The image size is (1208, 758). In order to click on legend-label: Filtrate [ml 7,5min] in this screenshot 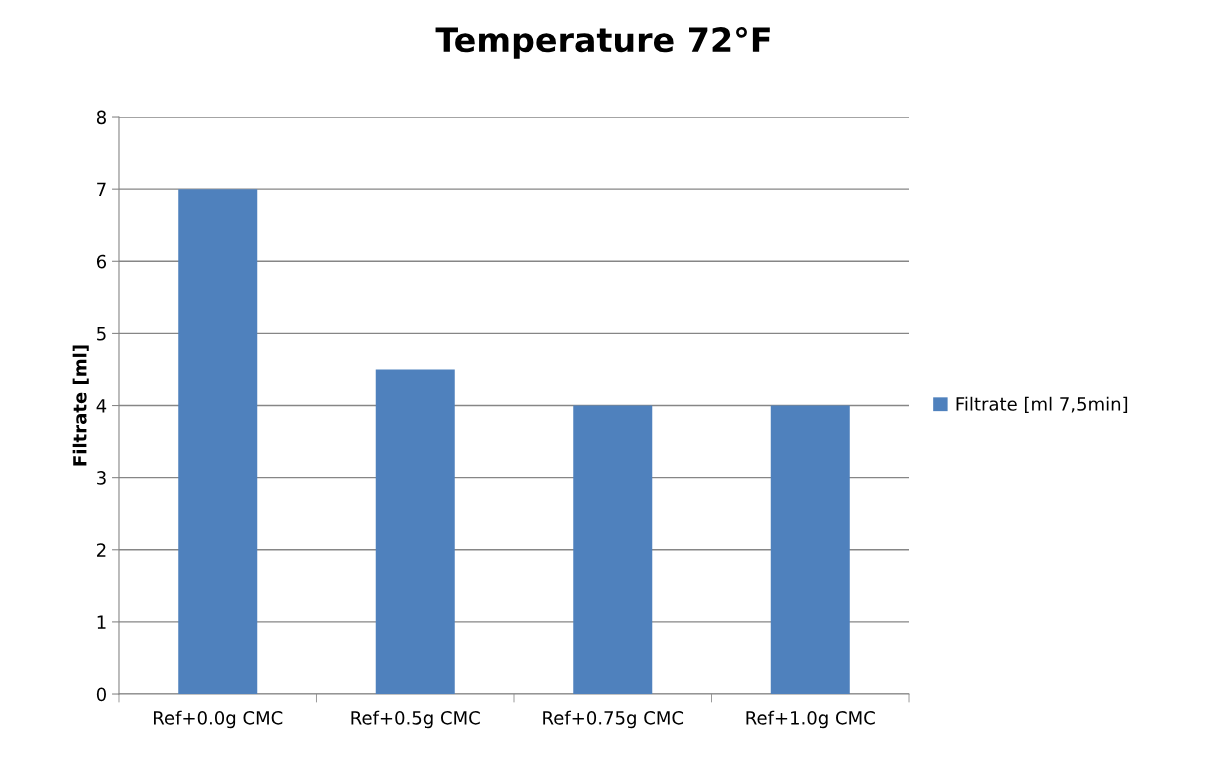, I will do `click(1042, 404)`.